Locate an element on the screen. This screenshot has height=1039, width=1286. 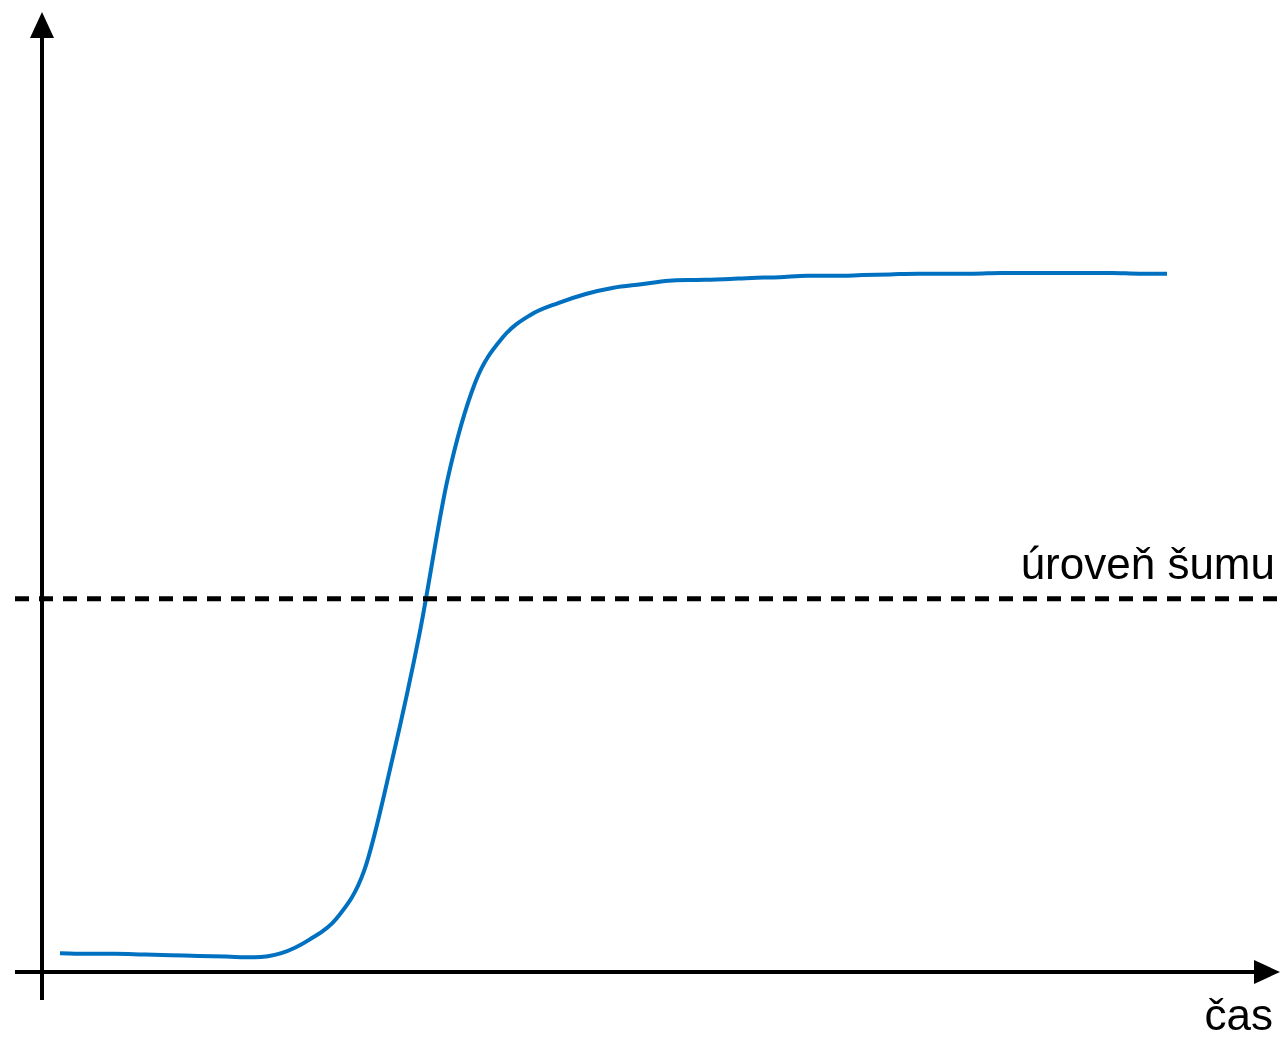
x-axis-title: čas is located at coordinates (1238, 1014).